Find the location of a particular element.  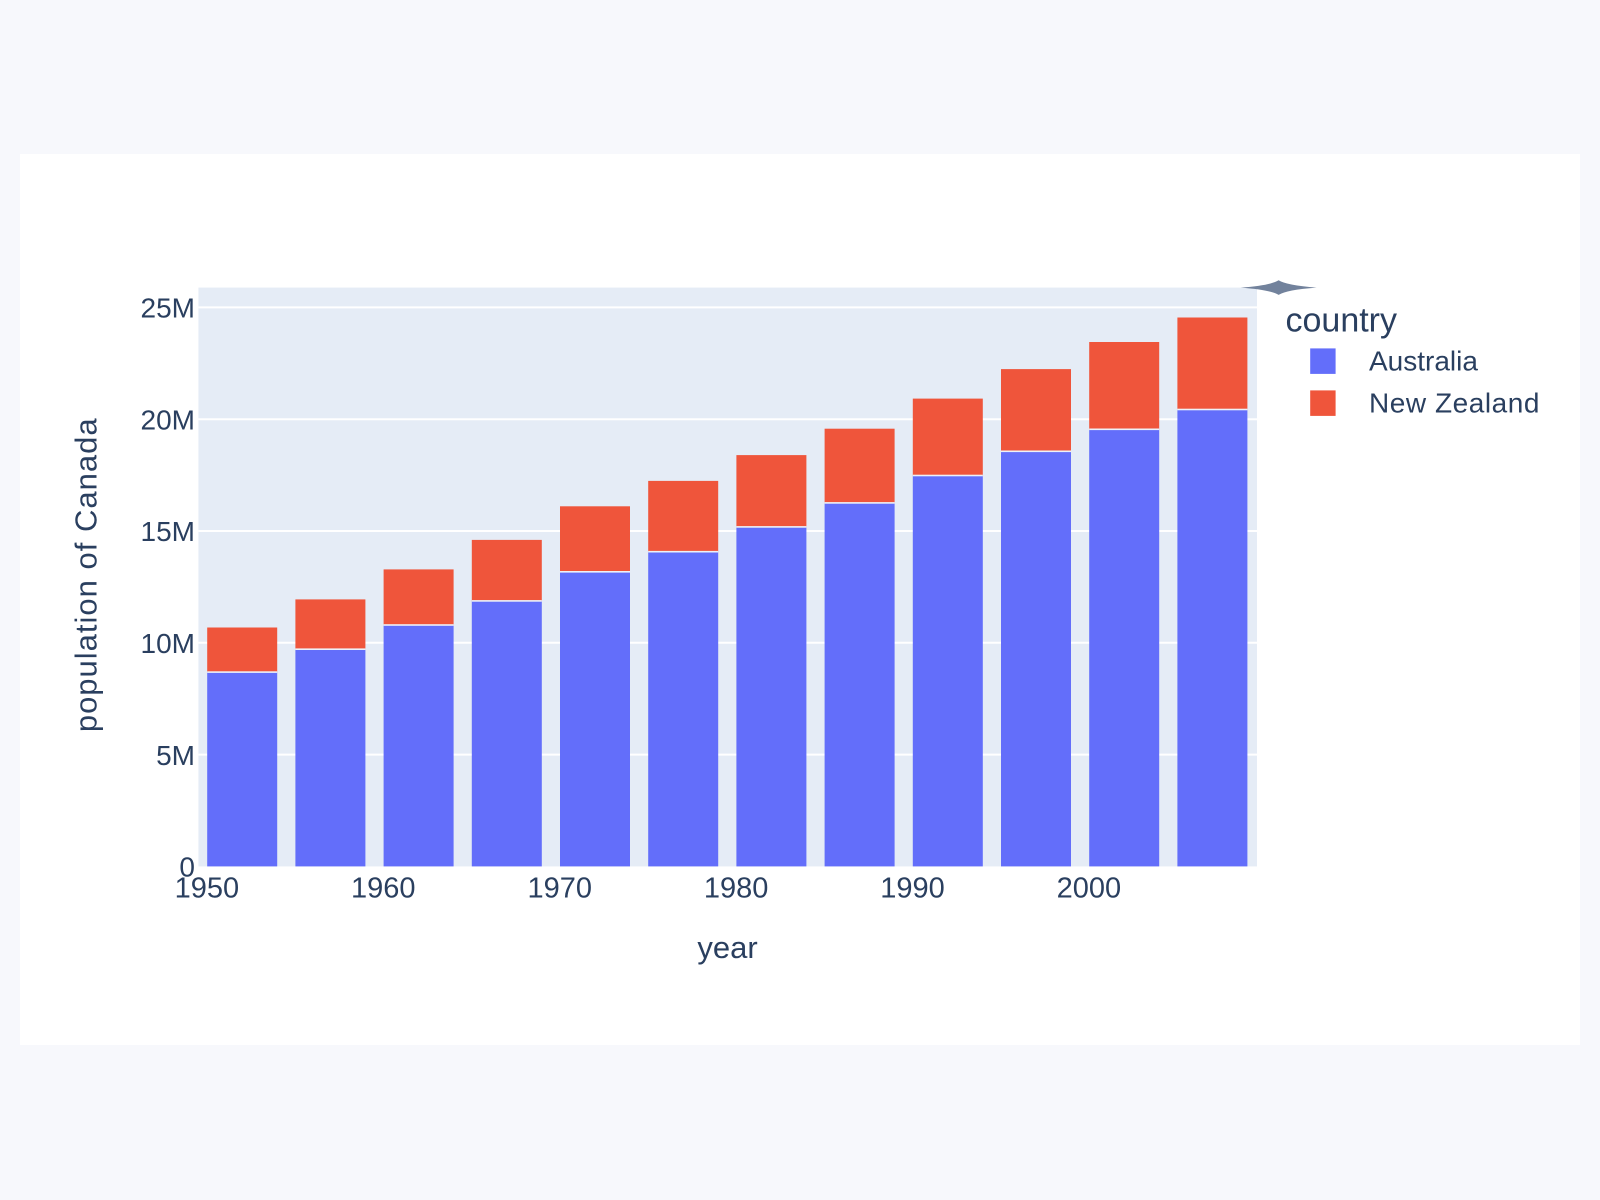

svg-text: country is located at coordinates (1342, 321).